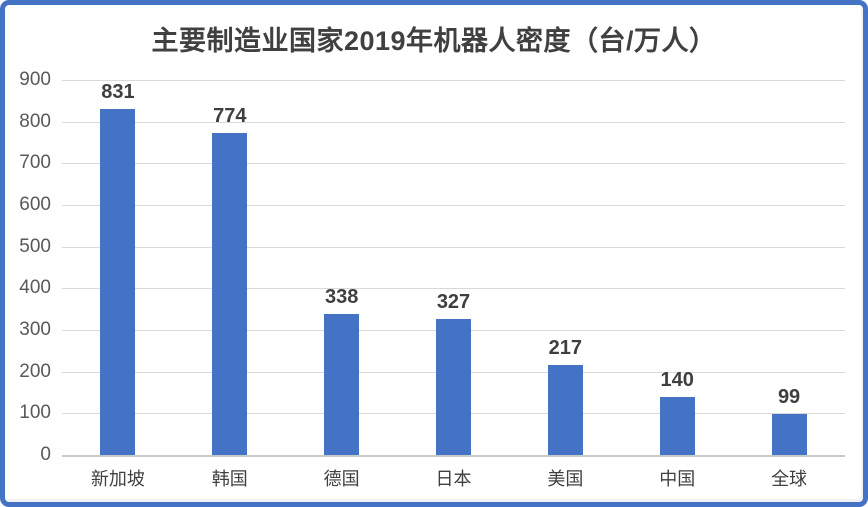 The image size is (868, 507). What do you see at coordinates (117, 479) in the screenshot?
I see `x-category-label: 新加坡` at bounding box center [117, 479].